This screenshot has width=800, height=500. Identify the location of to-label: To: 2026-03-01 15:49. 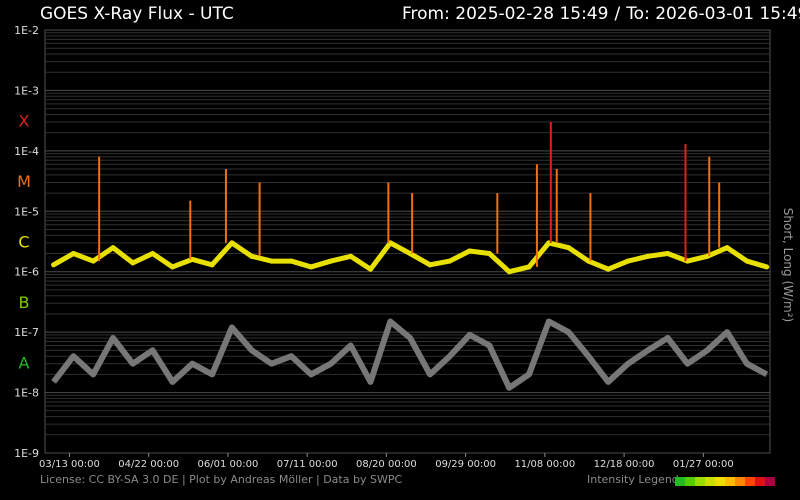
(713, 14).